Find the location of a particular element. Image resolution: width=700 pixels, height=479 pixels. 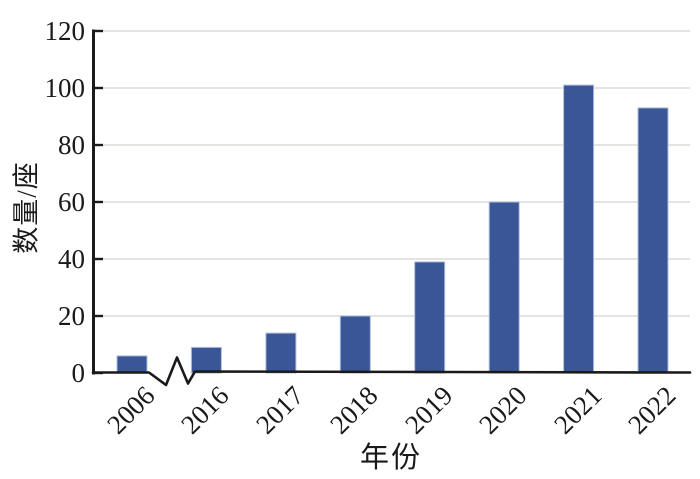

y-tick-label-0: 0 is located at coordinates (78, 373).